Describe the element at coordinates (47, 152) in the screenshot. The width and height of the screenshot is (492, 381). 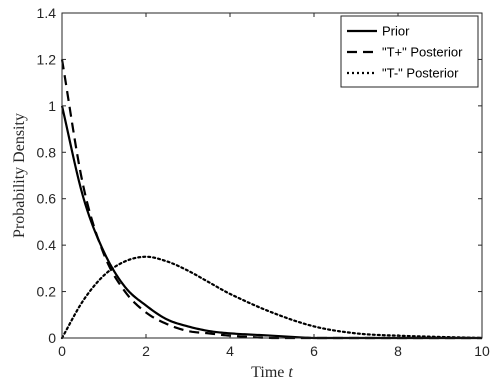
I see `y-tick-label: 0.8` at that location.